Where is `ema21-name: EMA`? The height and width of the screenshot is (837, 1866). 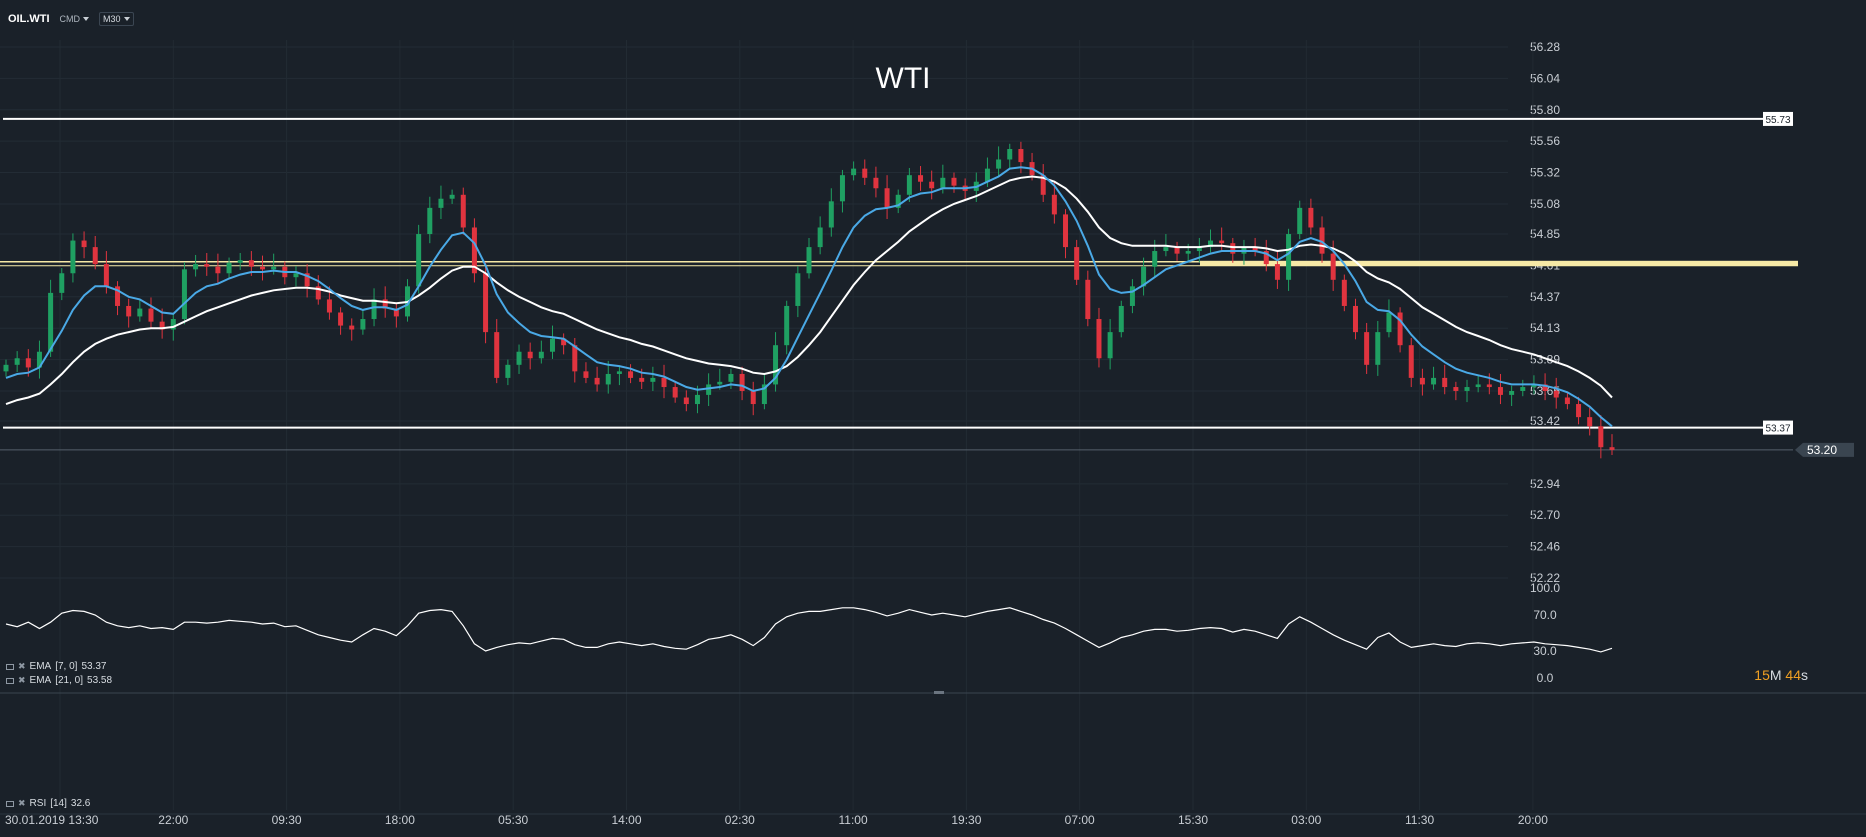
ema21-name: EMA is located at coordinates (40, 680).